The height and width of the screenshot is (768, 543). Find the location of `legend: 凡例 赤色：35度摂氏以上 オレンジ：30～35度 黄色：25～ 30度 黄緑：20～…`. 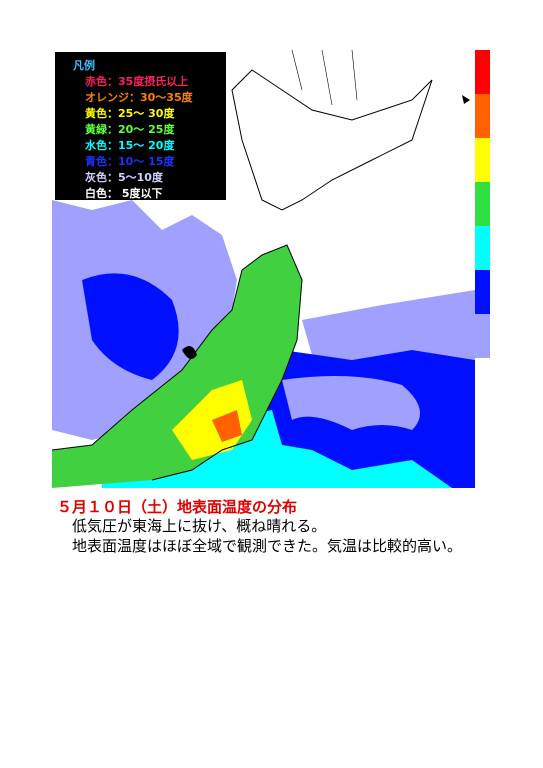

legend: 凡例 赤色：35度摂氏以上 オレンジ：30～35度 黄色：25～ 30度 黄緑：20～… is located at coordinates (140, 126).